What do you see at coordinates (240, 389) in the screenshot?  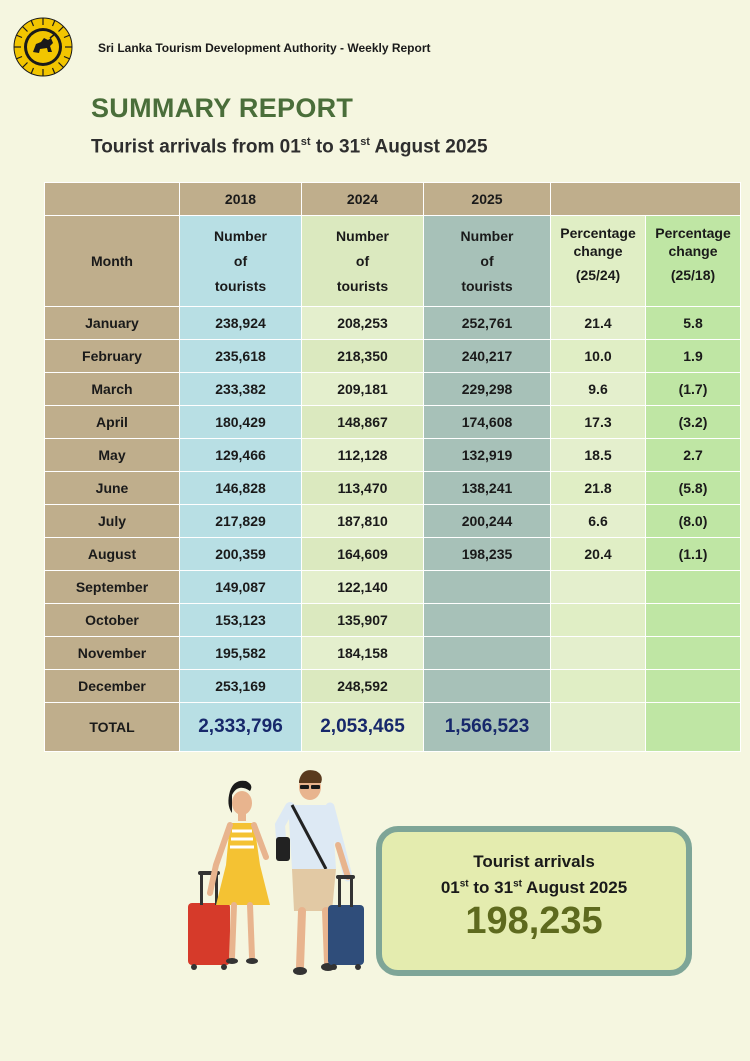 I see `count-2018-cell: 233,382` at bounding box center [240, 389].